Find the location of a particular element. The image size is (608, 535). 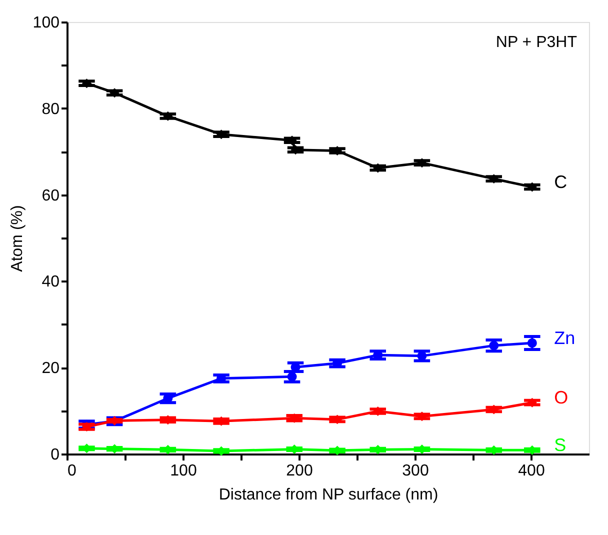

y-tick-label: 0 is located at coordinates (55, 455).